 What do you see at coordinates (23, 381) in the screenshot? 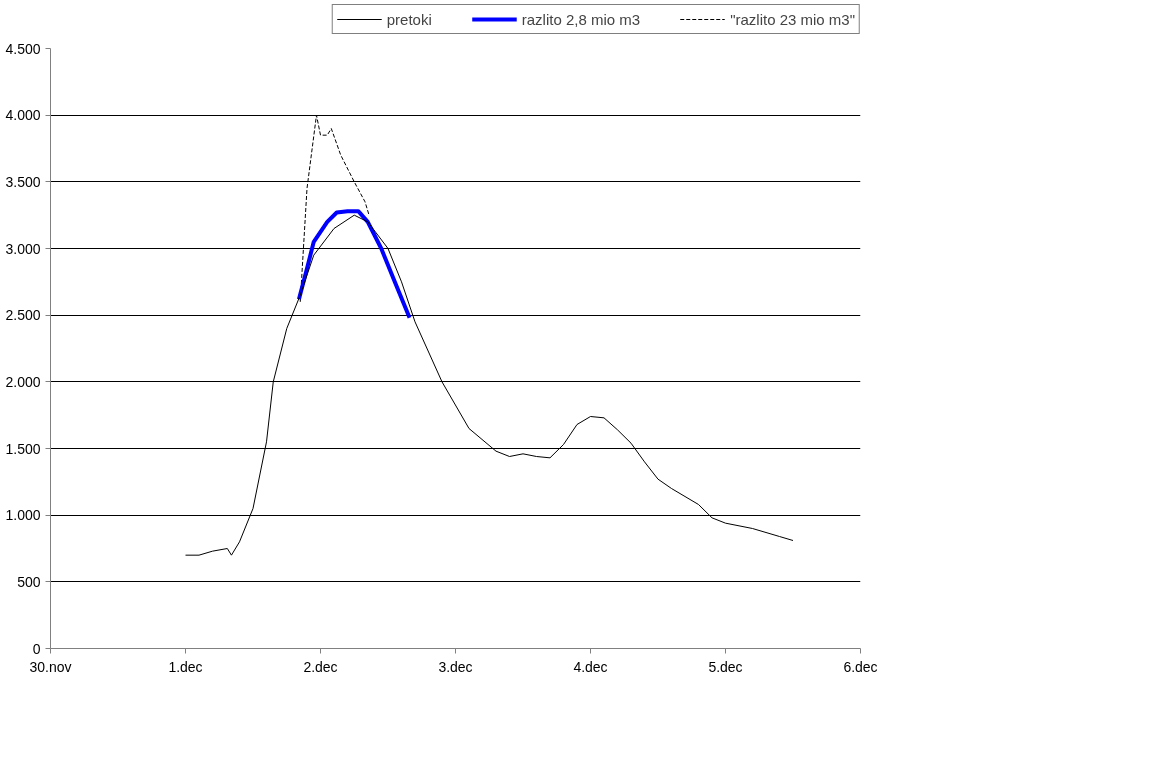
I see `y-tick-label: 2.000` at bounding box center [23, 381].